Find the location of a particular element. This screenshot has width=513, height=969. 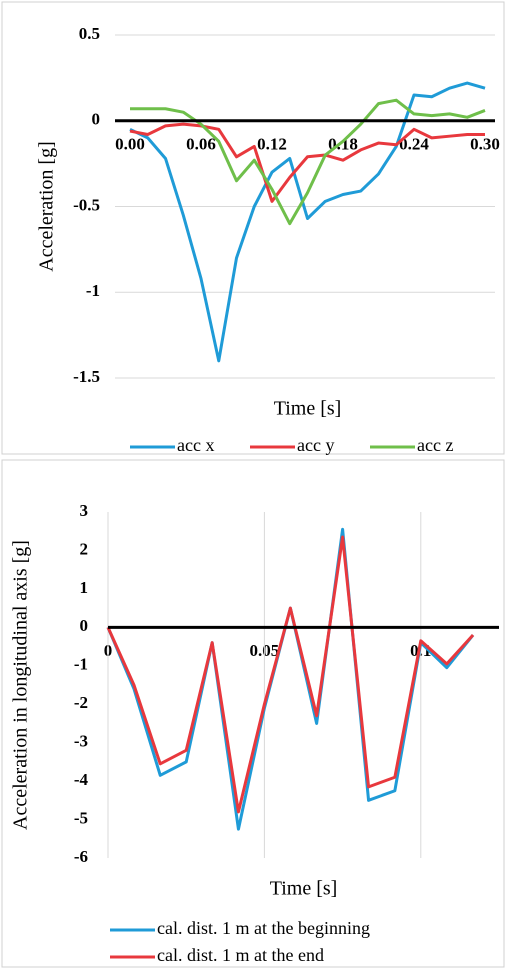

x-tick-label: 0.30 is located at coordinates (485, 144).